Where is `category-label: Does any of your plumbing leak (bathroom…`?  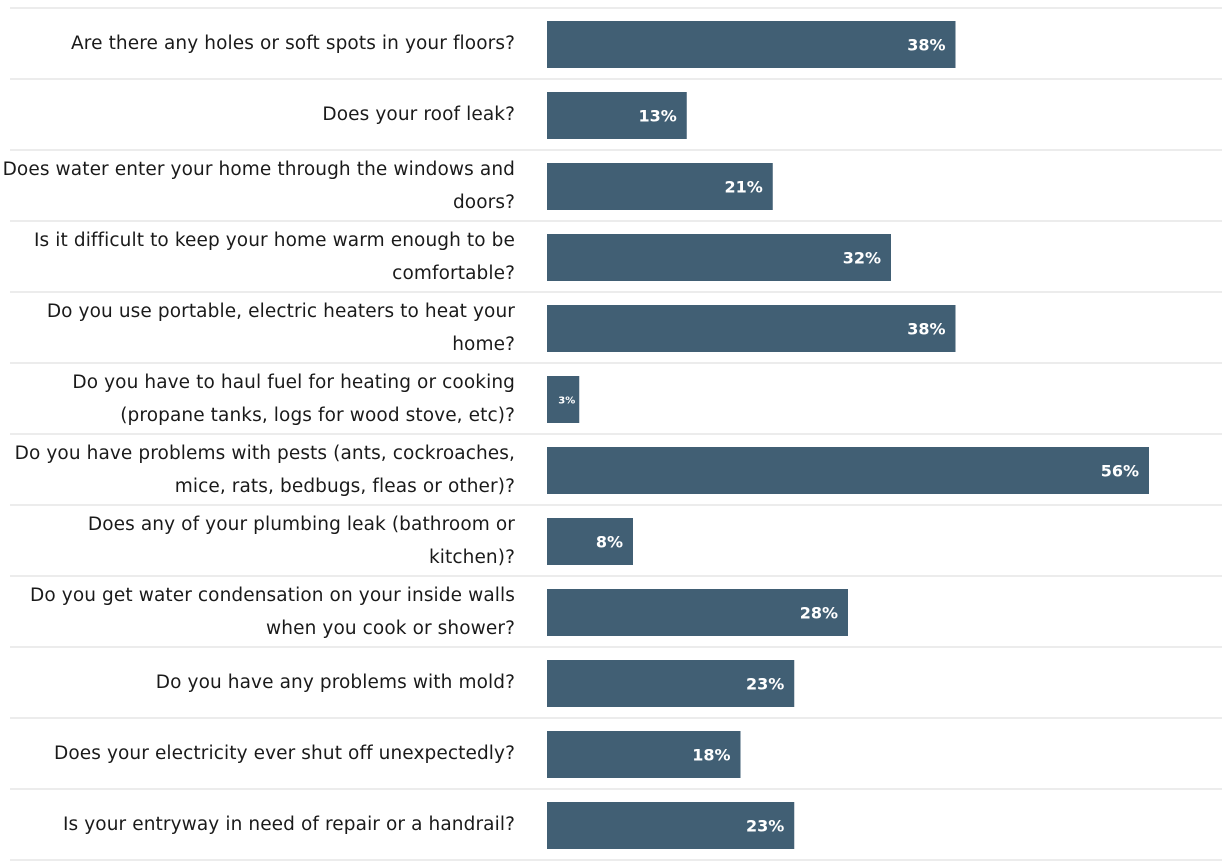
category-label: Does any of your plumbing leak (bathroom… is located at coordinates (301, 540).